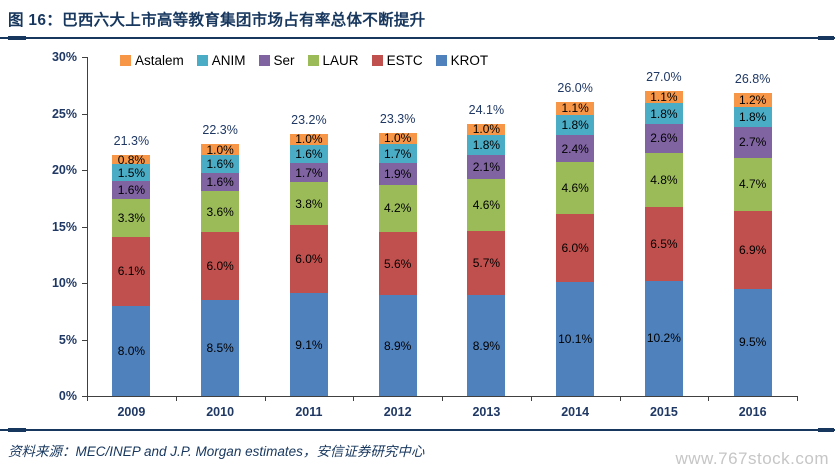 The height and width of the screenshot is (476, 835). Describe the element at coordinates (397, 153) in the screenshot. I see `segment-label: 1.7%` at that location.